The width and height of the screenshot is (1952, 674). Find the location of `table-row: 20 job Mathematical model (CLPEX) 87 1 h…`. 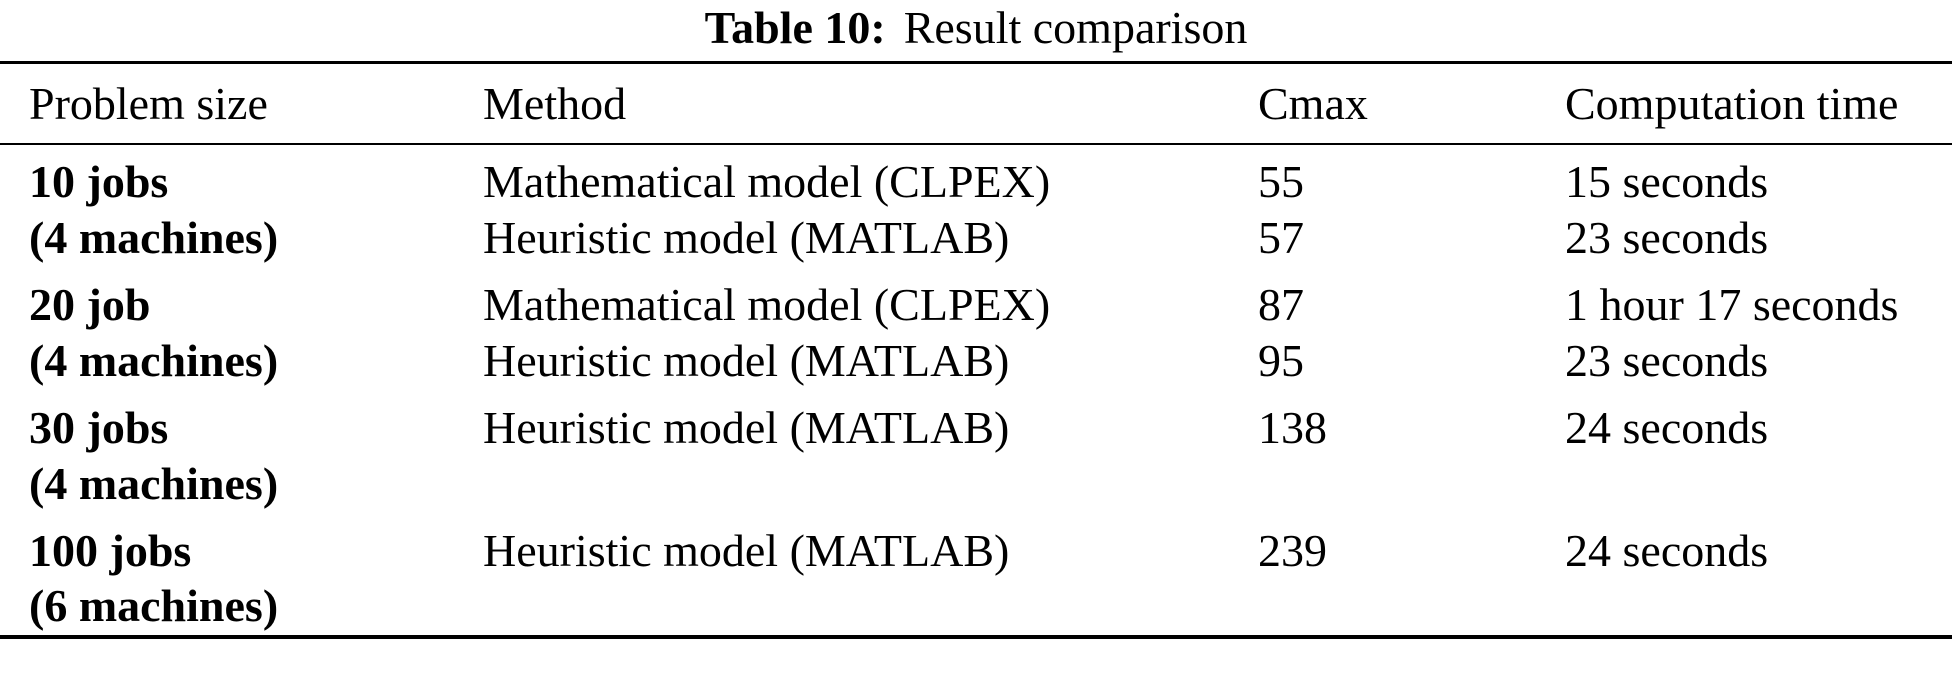

table-row: 20 job Mathematical model (CLPEX) 87 1 h… is located at coordinates (976, 299).